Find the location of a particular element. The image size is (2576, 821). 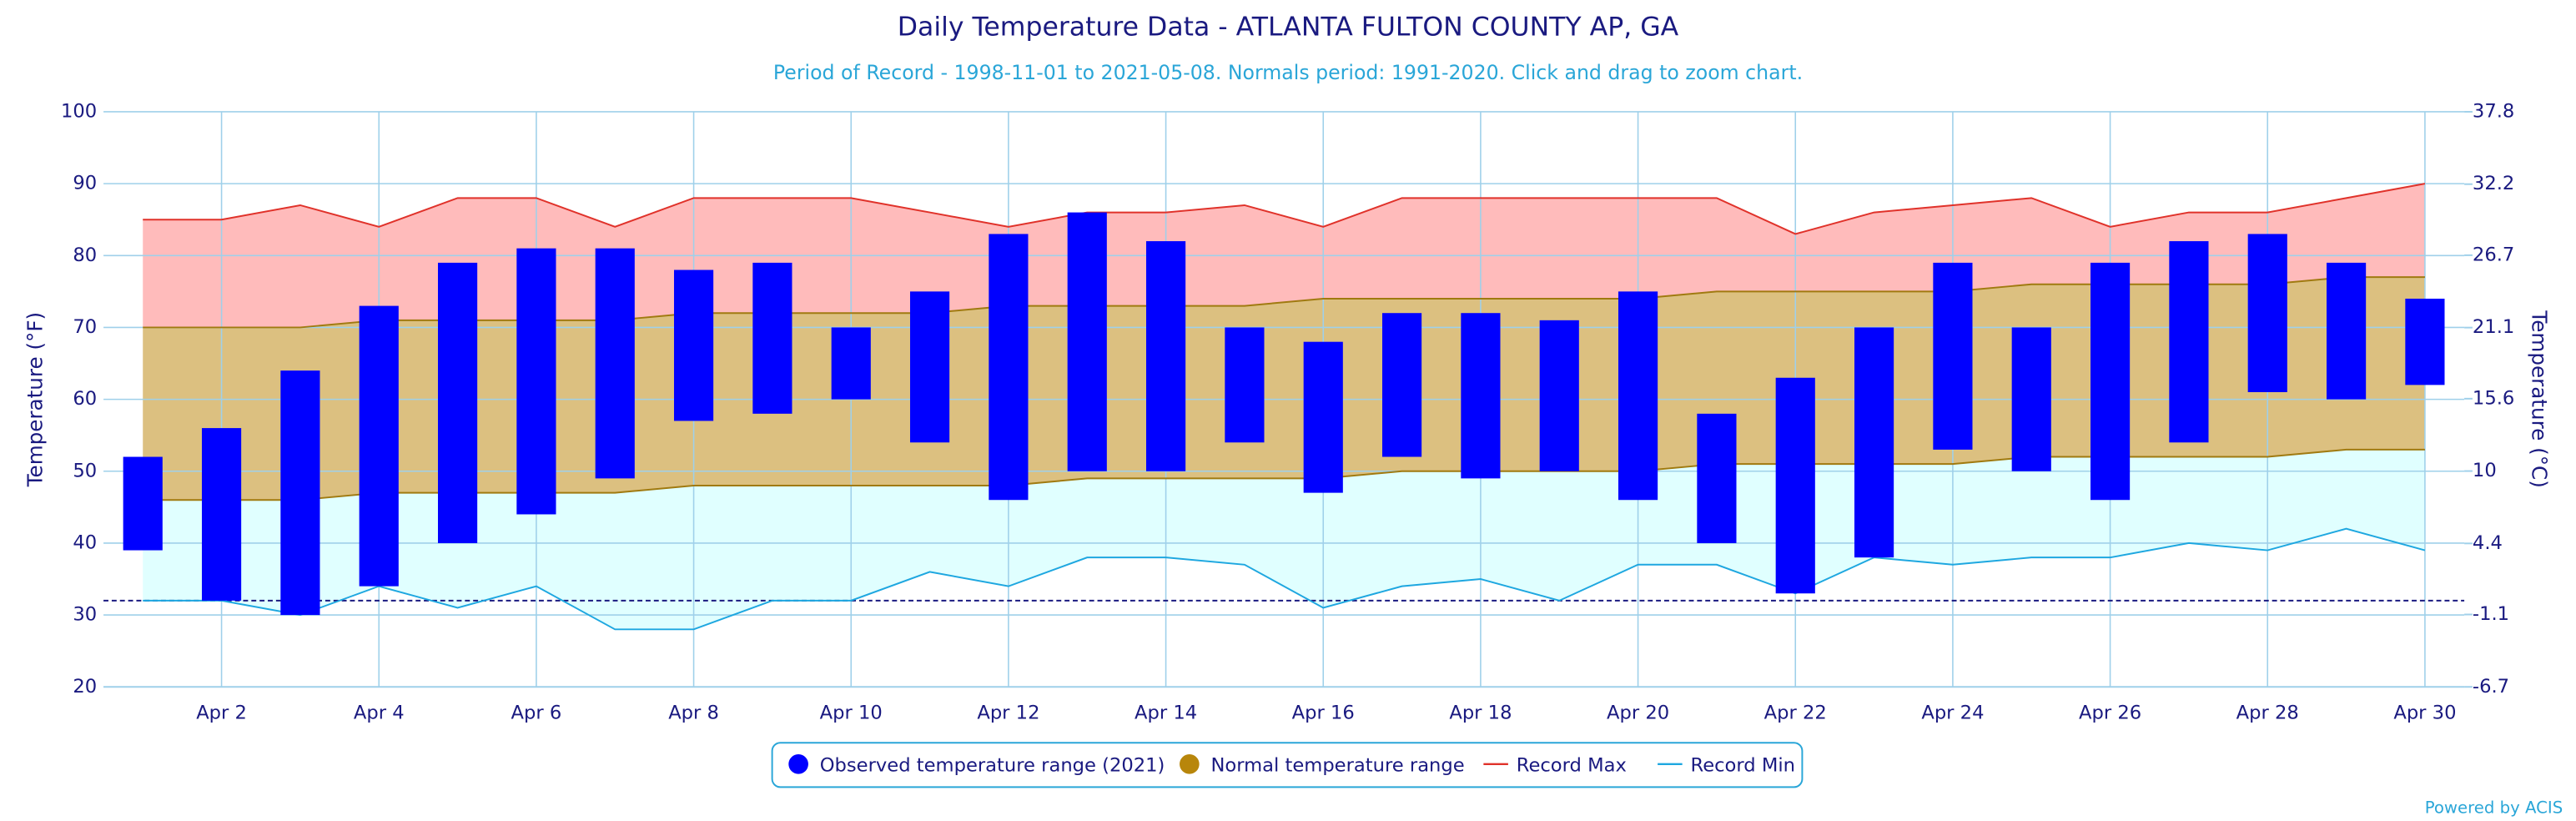

y2-tick-label: 15.6 is located at coordinates (2493, 398).